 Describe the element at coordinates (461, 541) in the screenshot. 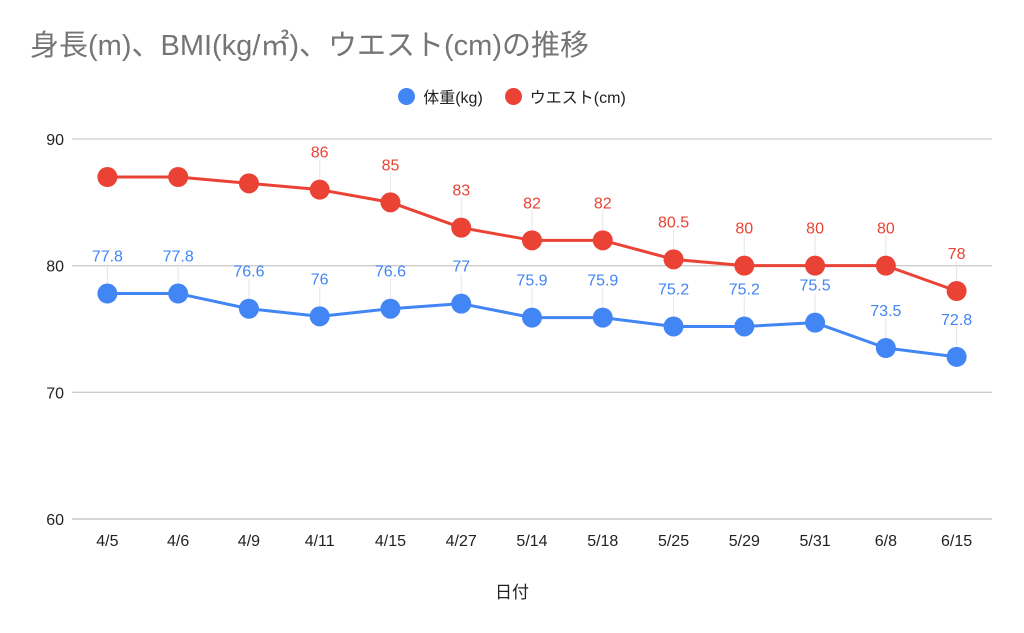

I see `x-tick-label: 4/27` at that location.